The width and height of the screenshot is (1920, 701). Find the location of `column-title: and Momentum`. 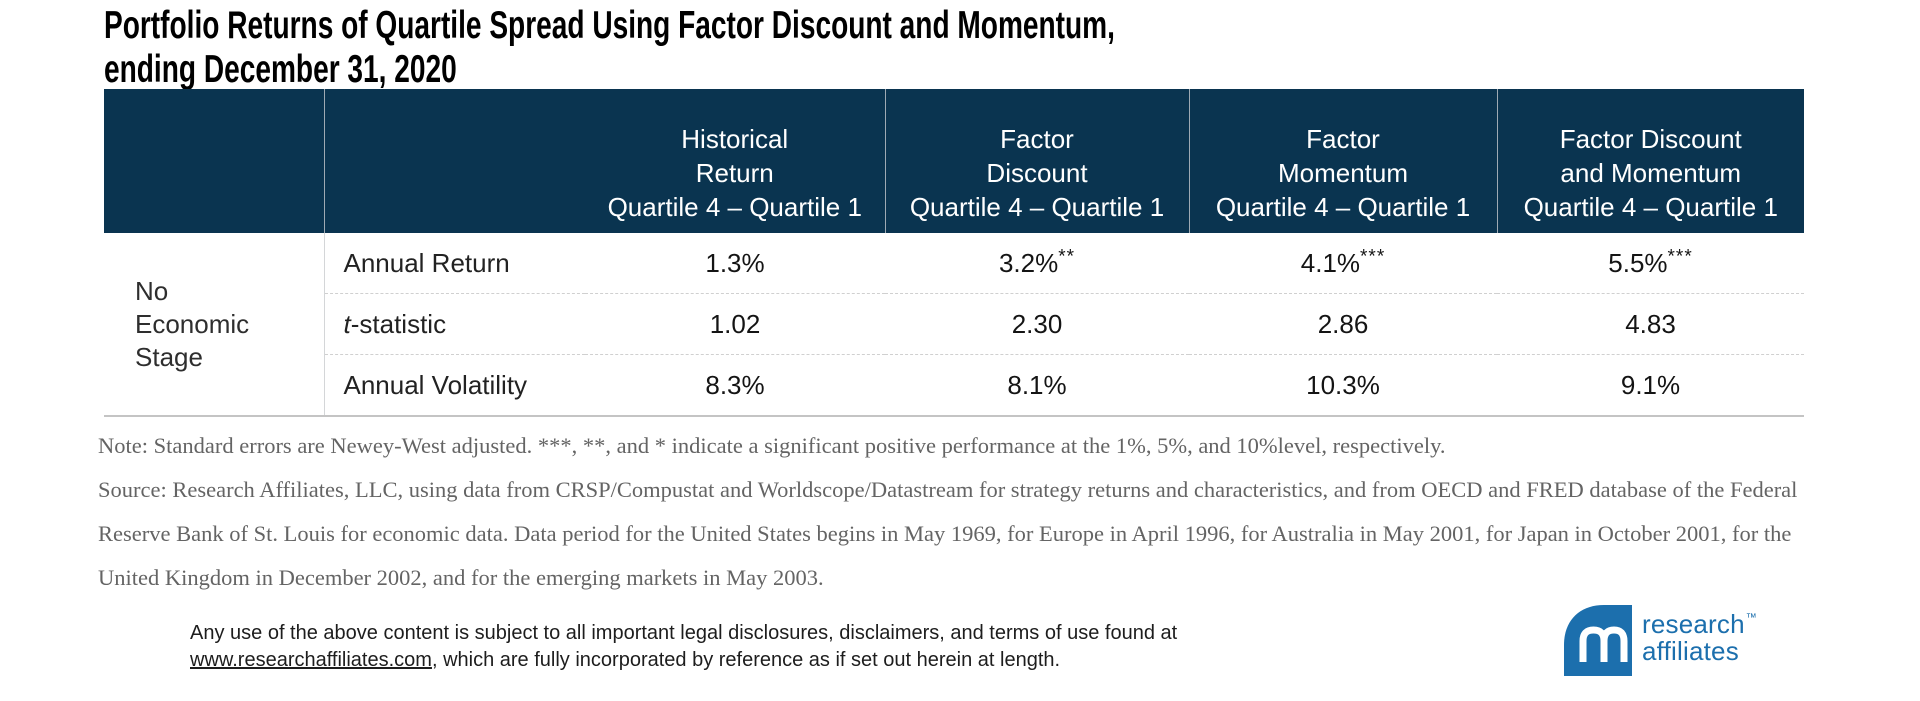

column-title: and Momentum is located at coordinates (1651, 173).